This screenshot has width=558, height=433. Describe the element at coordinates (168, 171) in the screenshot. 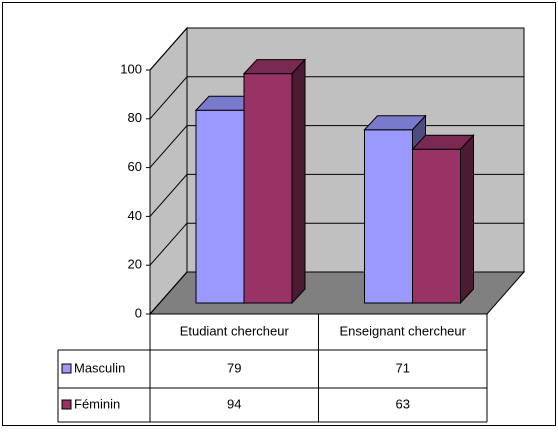

I see `left-wall` at that location.